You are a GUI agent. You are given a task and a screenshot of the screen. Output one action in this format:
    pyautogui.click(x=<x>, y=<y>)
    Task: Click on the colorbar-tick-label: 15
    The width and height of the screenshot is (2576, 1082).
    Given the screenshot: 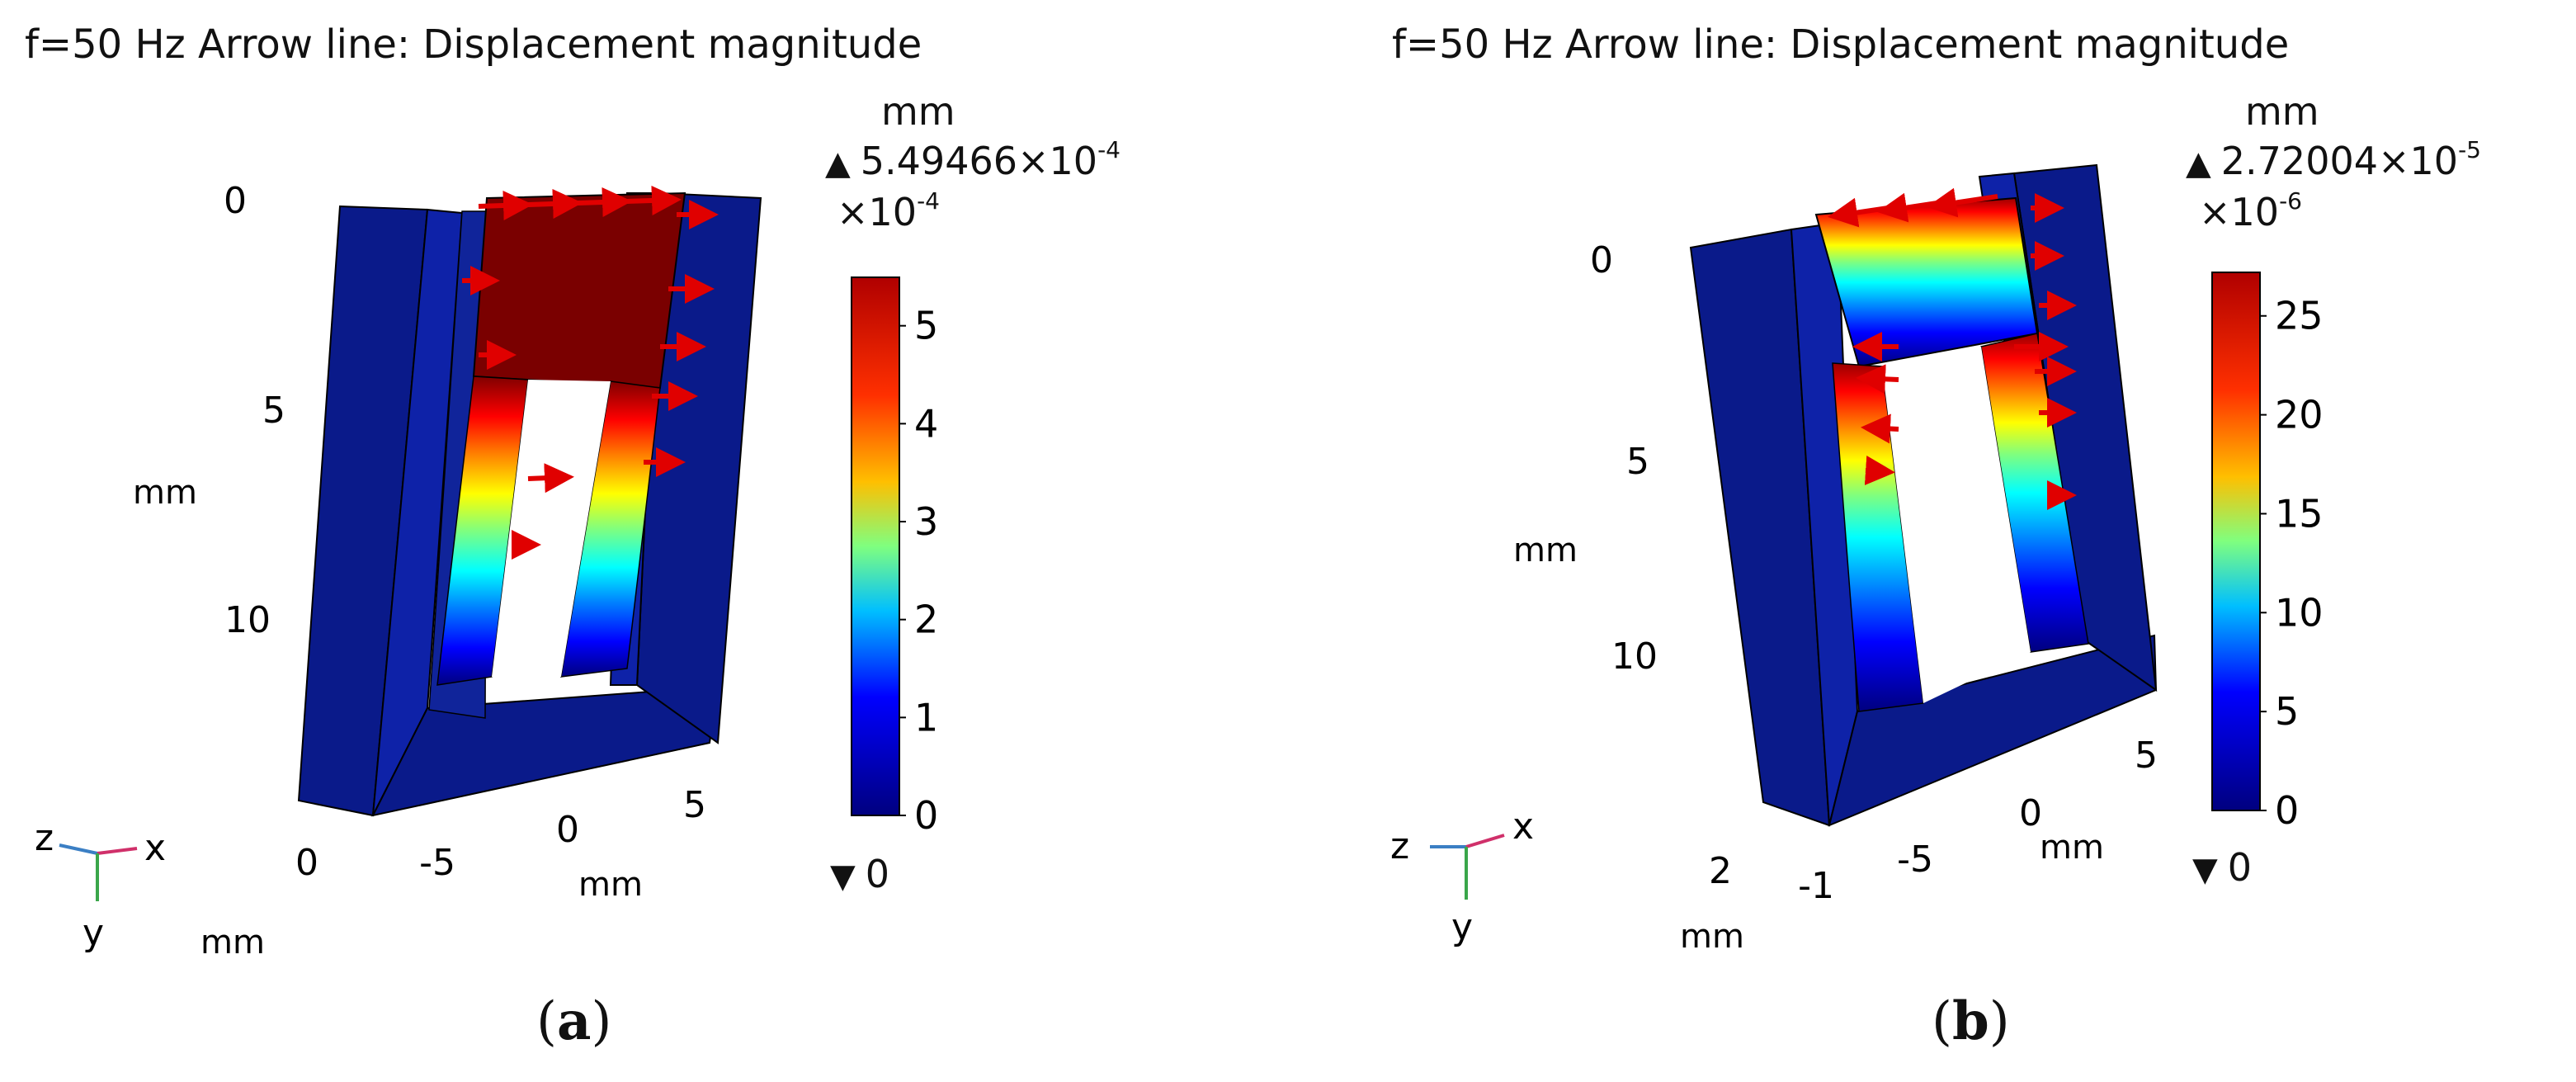 What is the action you would take?
    pyautogui.click(x=2299, y=513)
    